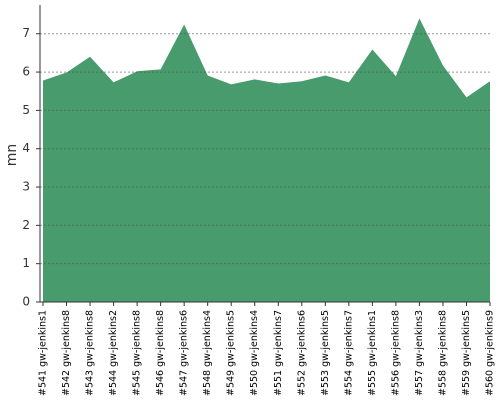  Describe the element at coordinates (26, 72) in the screenshot. I see `y-tick-label: 6` at that location.